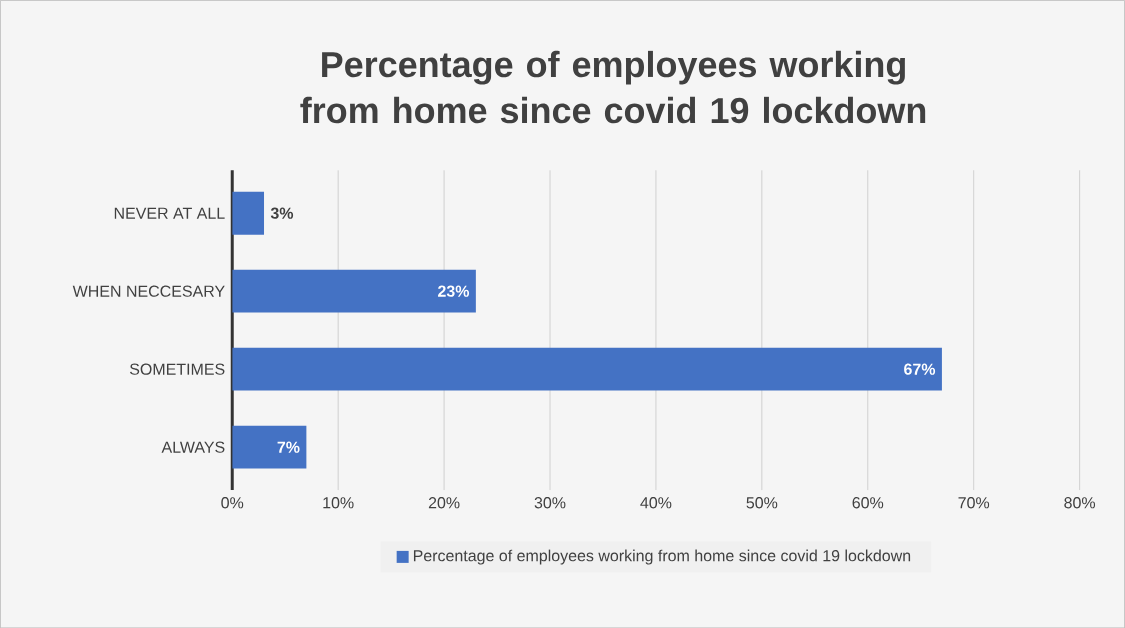  Describe the element at coordinates (974, 502) in the screenshot. I see `x-tick-label: 70%` at that location.